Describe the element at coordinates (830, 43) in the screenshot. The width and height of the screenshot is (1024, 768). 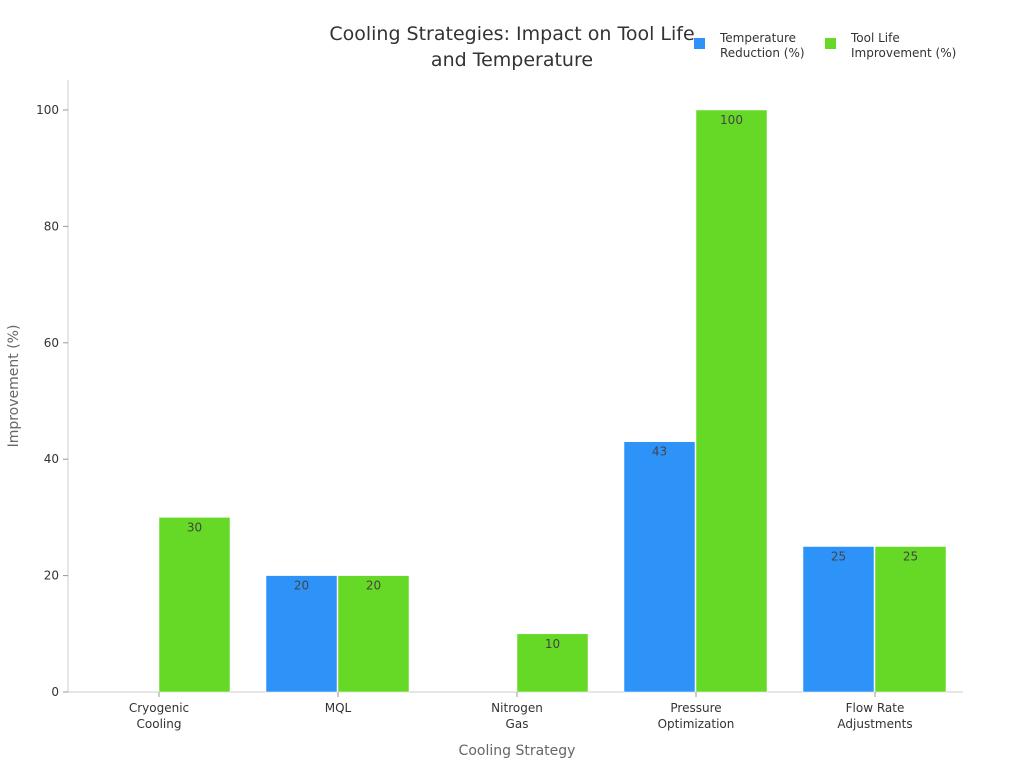
I see `legend-swatch-tool-life` at that location.